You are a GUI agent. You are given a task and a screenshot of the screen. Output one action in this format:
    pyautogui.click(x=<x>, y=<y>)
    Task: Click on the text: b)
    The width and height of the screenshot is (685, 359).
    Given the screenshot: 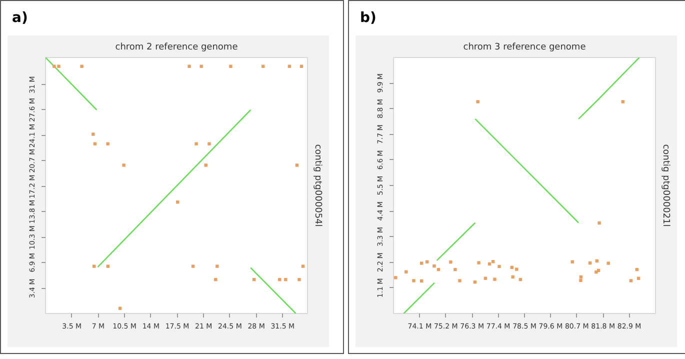 What is the action you would take?
    pyautogui.click(x=368, y=18)
    